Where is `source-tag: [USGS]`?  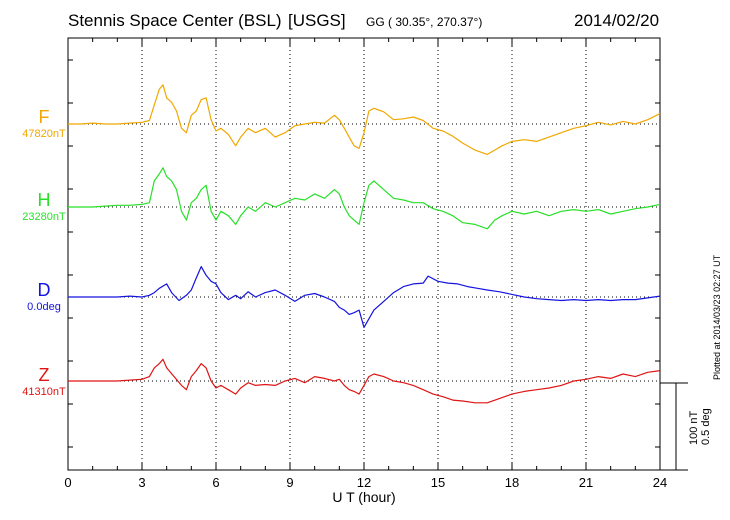 source-tag: [USGS] is located at coordinates (317, 20).